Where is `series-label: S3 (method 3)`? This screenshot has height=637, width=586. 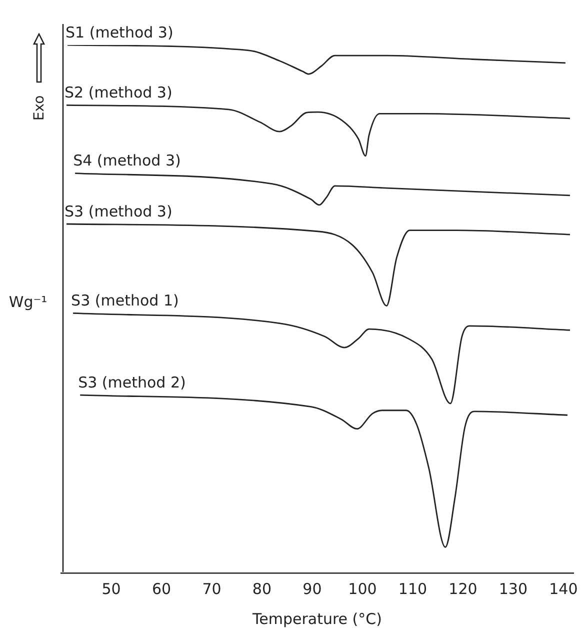 series-label: S3 (method 3) is located at coordinates (118, 211).